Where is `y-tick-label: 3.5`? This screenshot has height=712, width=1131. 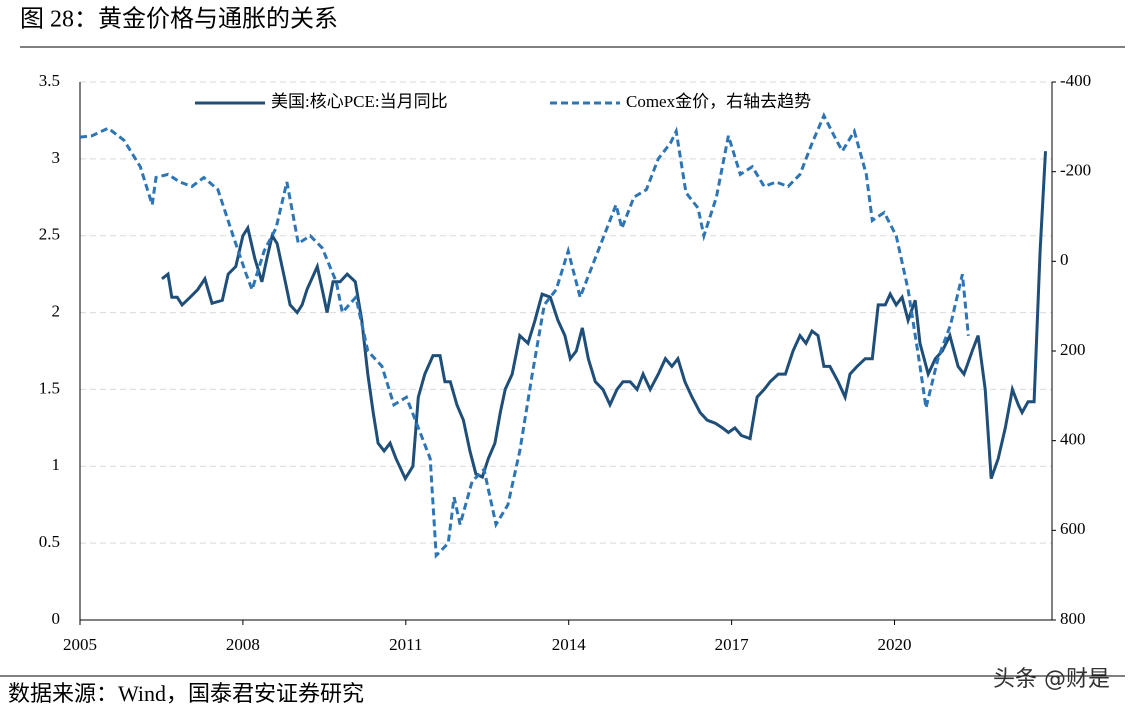 y-tick-label: 3.5 is located at coordinates (49, 80).